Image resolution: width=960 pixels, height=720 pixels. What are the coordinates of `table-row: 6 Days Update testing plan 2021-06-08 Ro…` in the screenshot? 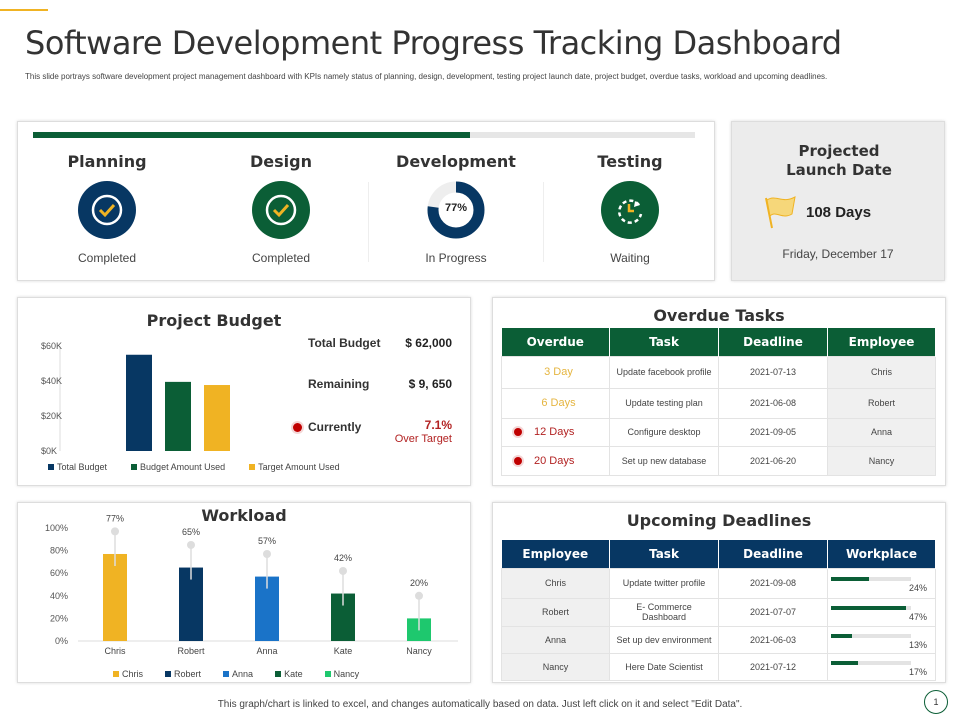 It's located at (718, 403).